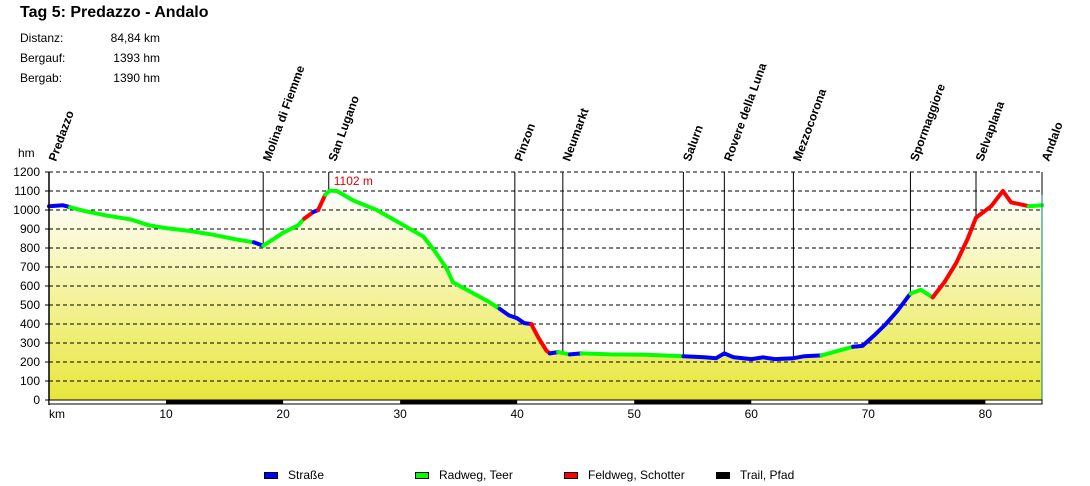 The image size is (1090, 486). Describe the element at coordinates (306, 475) in the screenshot. I see `legend-label: Straße` at that location.